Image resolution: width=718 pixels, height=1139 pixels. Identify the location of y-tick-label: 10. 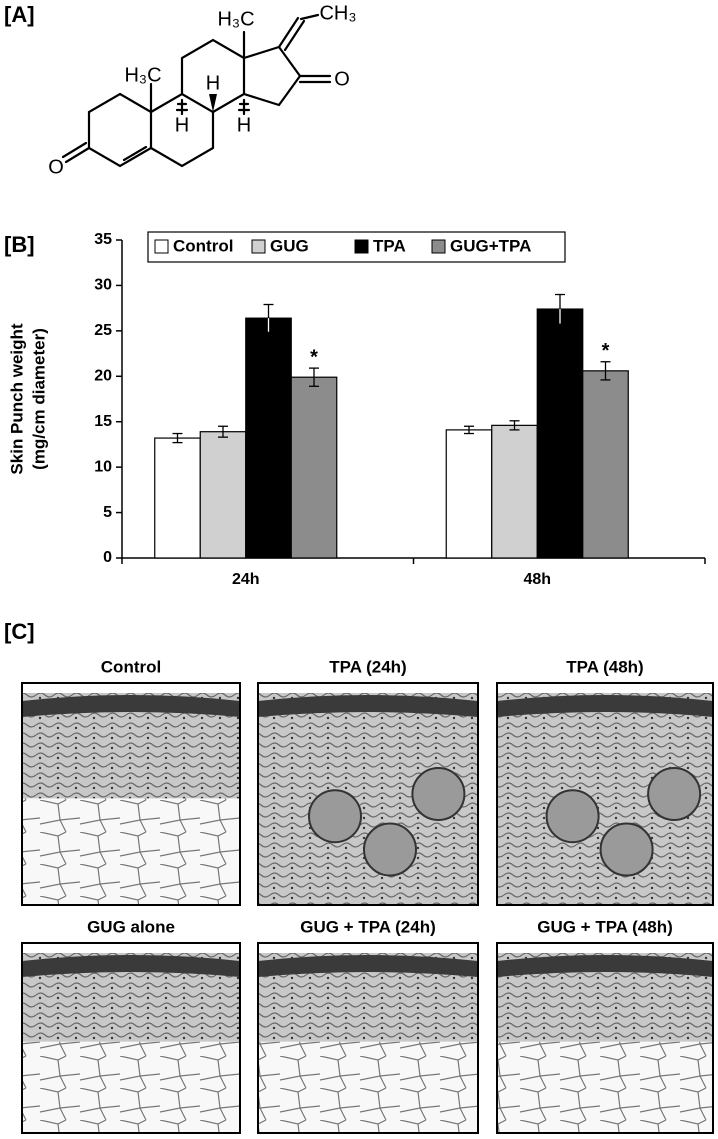
(103, 466).